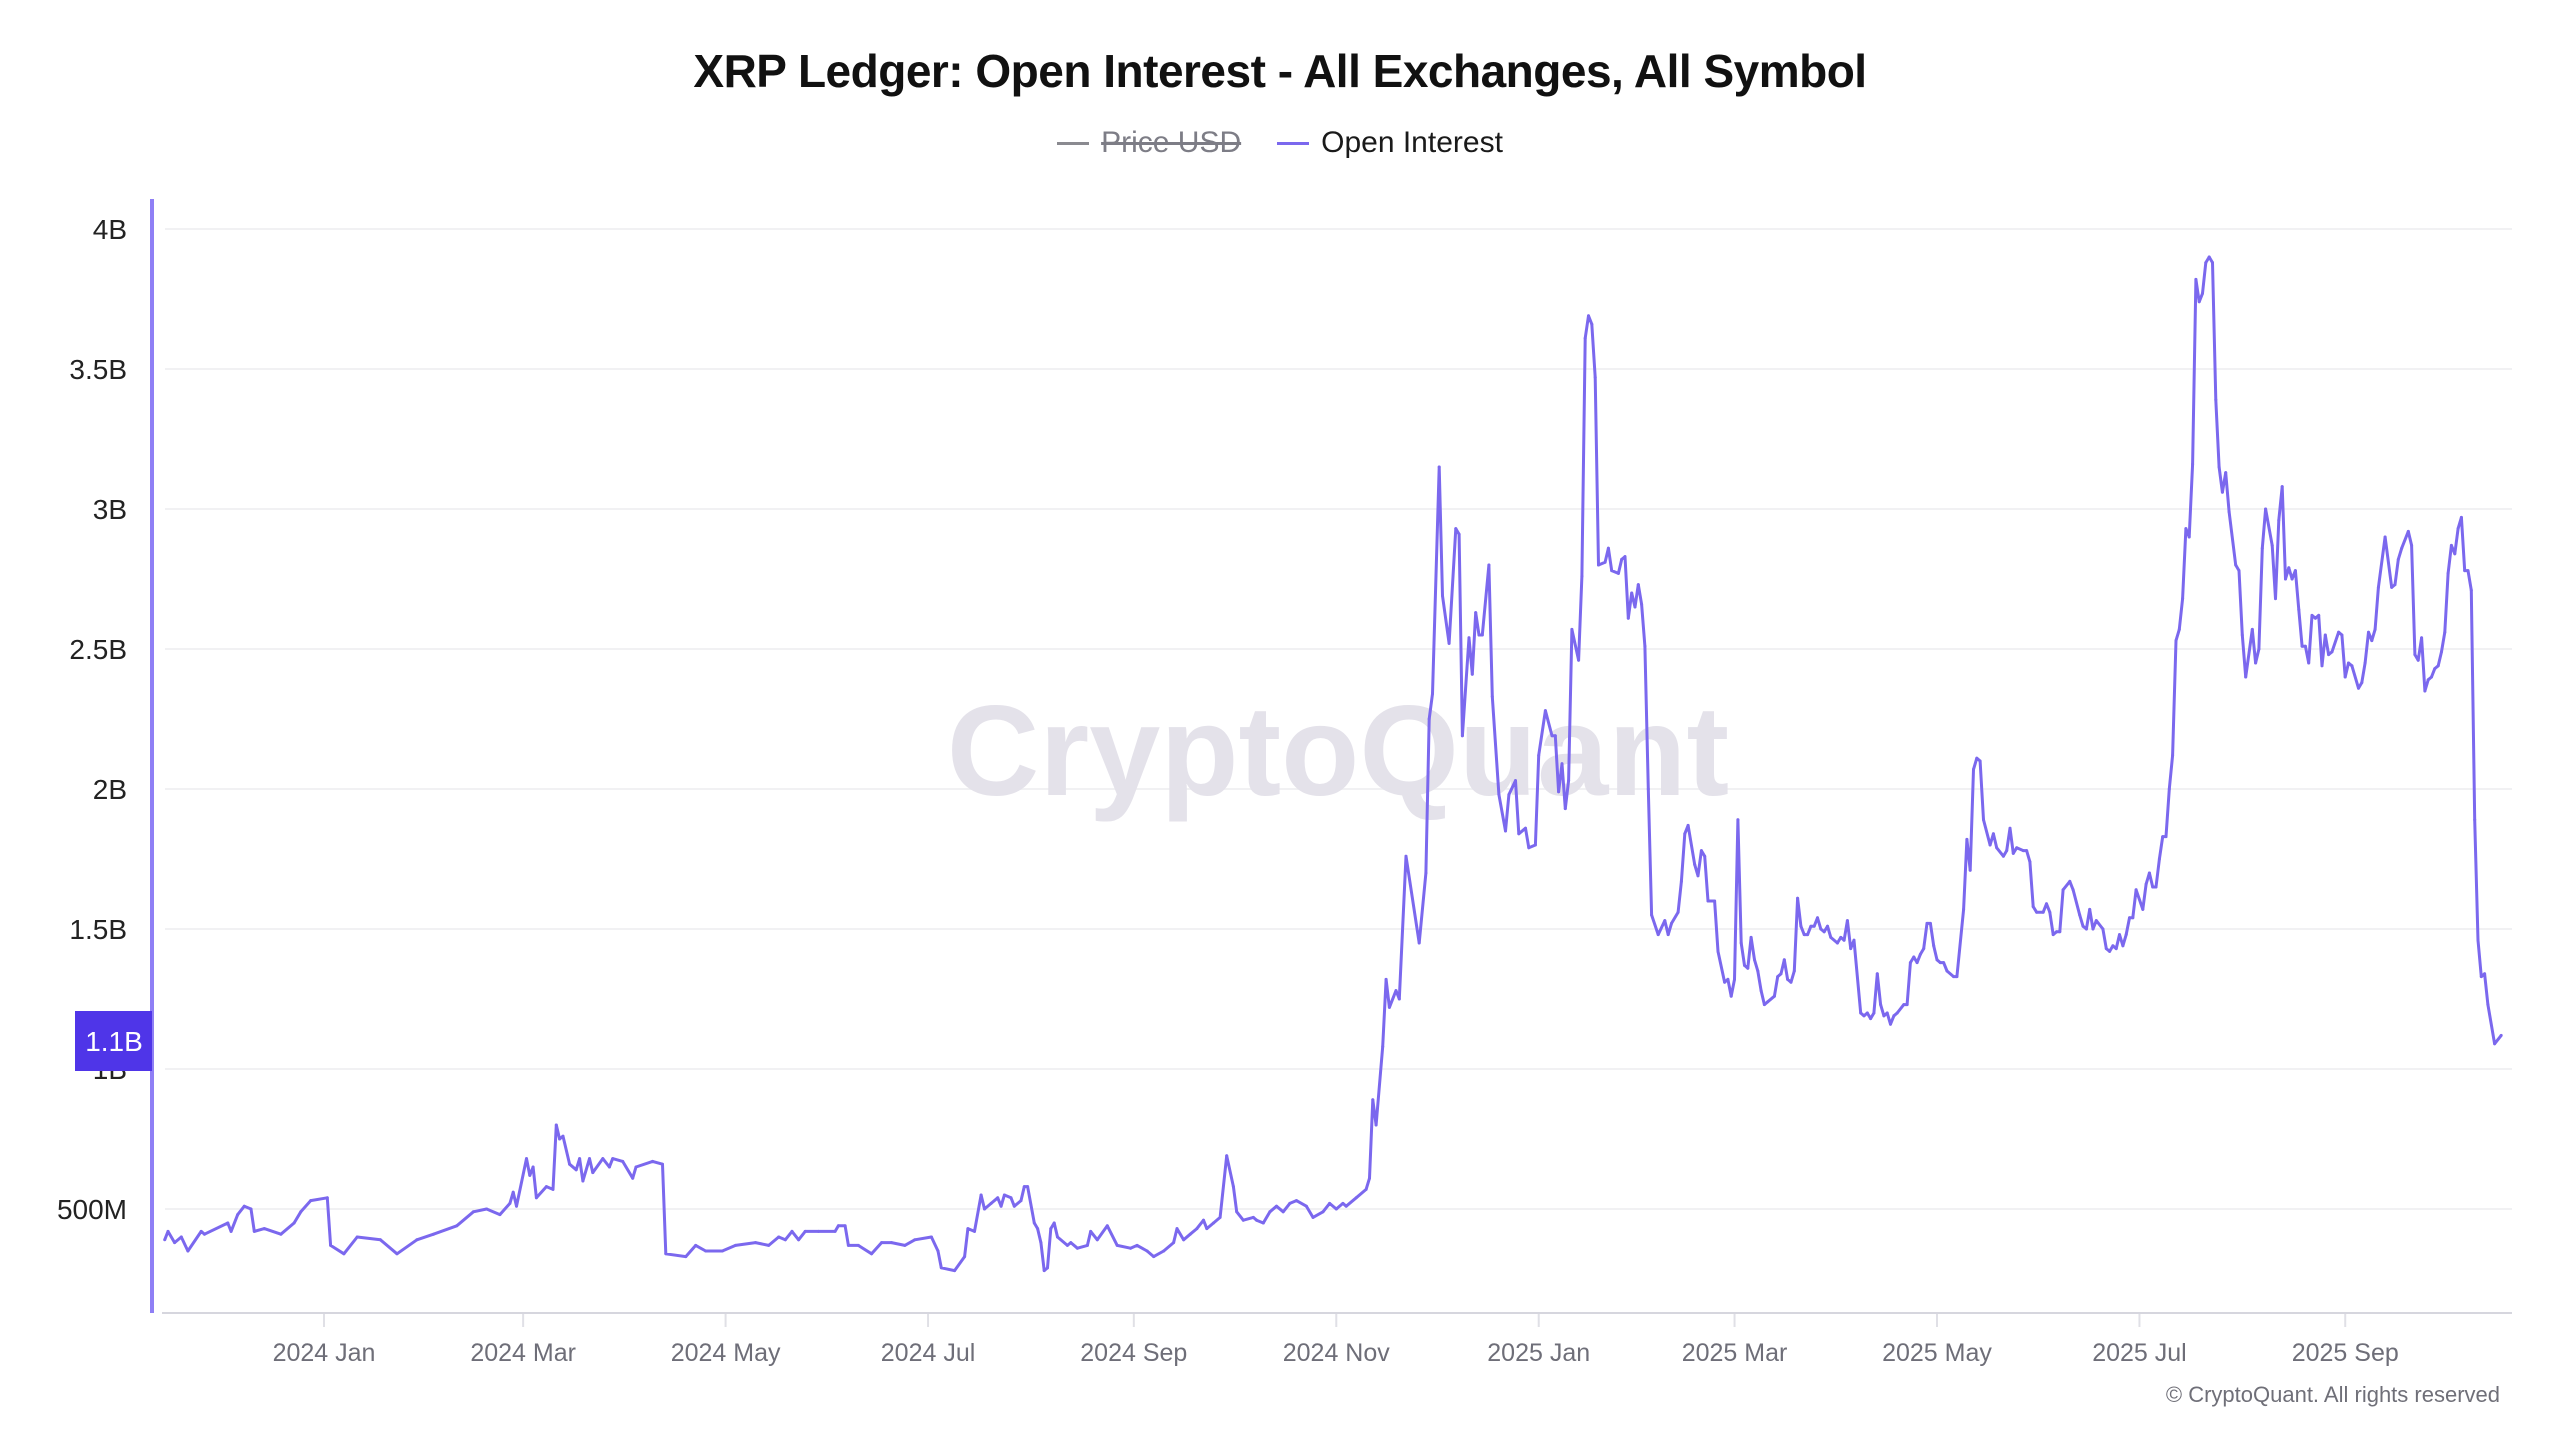 Image resolution: width=2560 pixels, height=1440 pixels. What do you see at coordinates (1149, 143) in the screenshot?
I see `legend-item-price-usd: Price USD` at bounding box center [1149, 143].